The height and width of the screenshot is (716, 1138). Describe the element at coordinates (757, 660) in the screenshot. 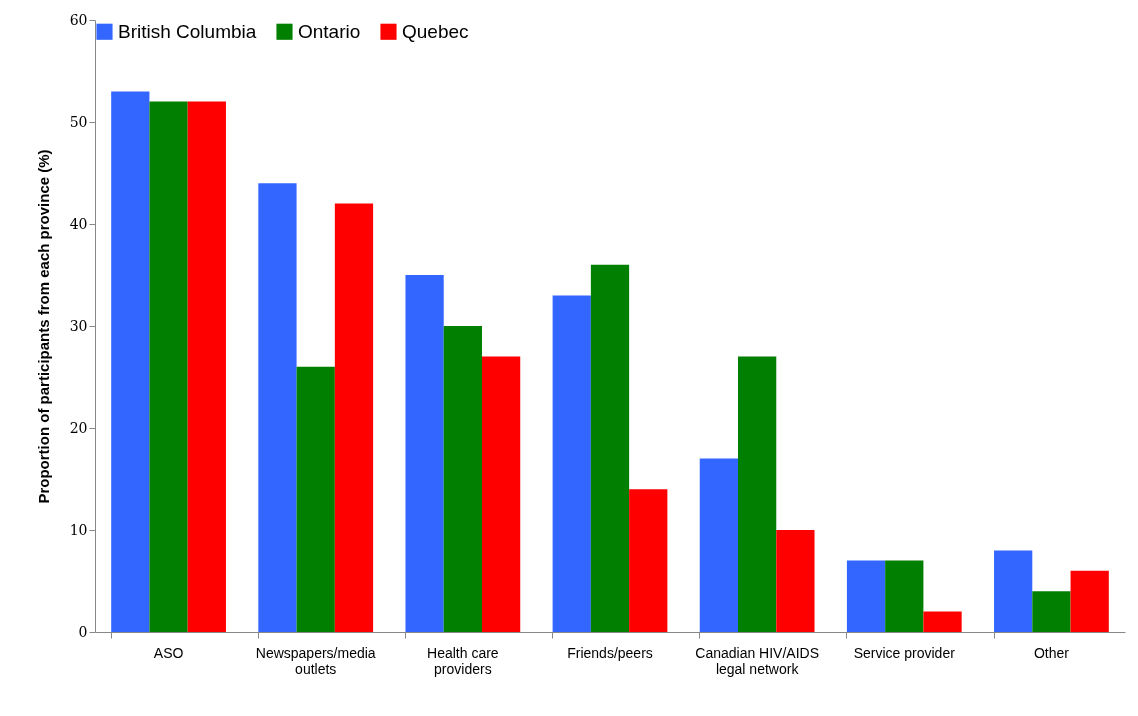

I see `x-tick-label: Canadian HIV/AIDS legal network` at that location.